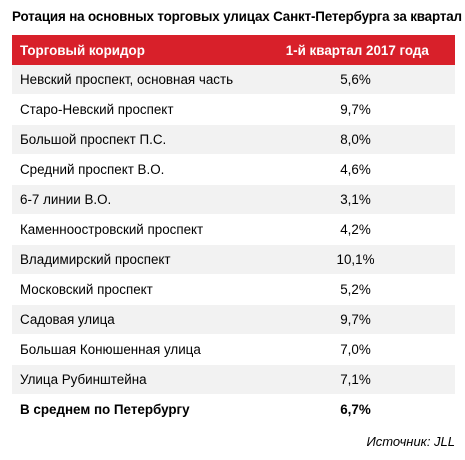 Image resolution: width=465 pixels, height=460 pixels. What do you see at coordinates (410, 441) in the screenshot?
I see `source-note: Источник: JLL` at bounding box center [410, 441].